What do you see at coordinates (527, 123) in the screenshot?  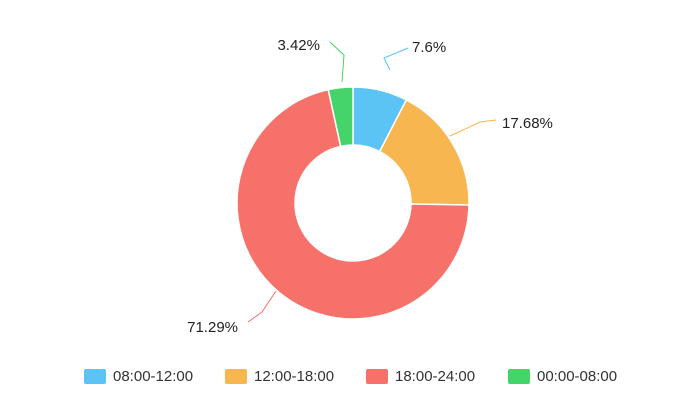 I see `slice-label-1: 17.68%` at bounding box center [527, 123].